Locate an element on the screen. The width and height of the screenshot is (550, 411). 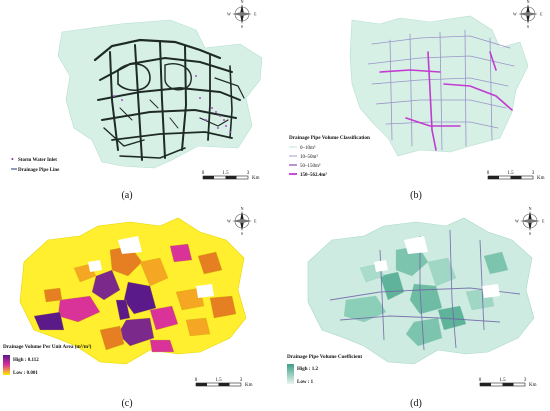
north-arrow-b: N S E W is located at coordinates (528, 14).